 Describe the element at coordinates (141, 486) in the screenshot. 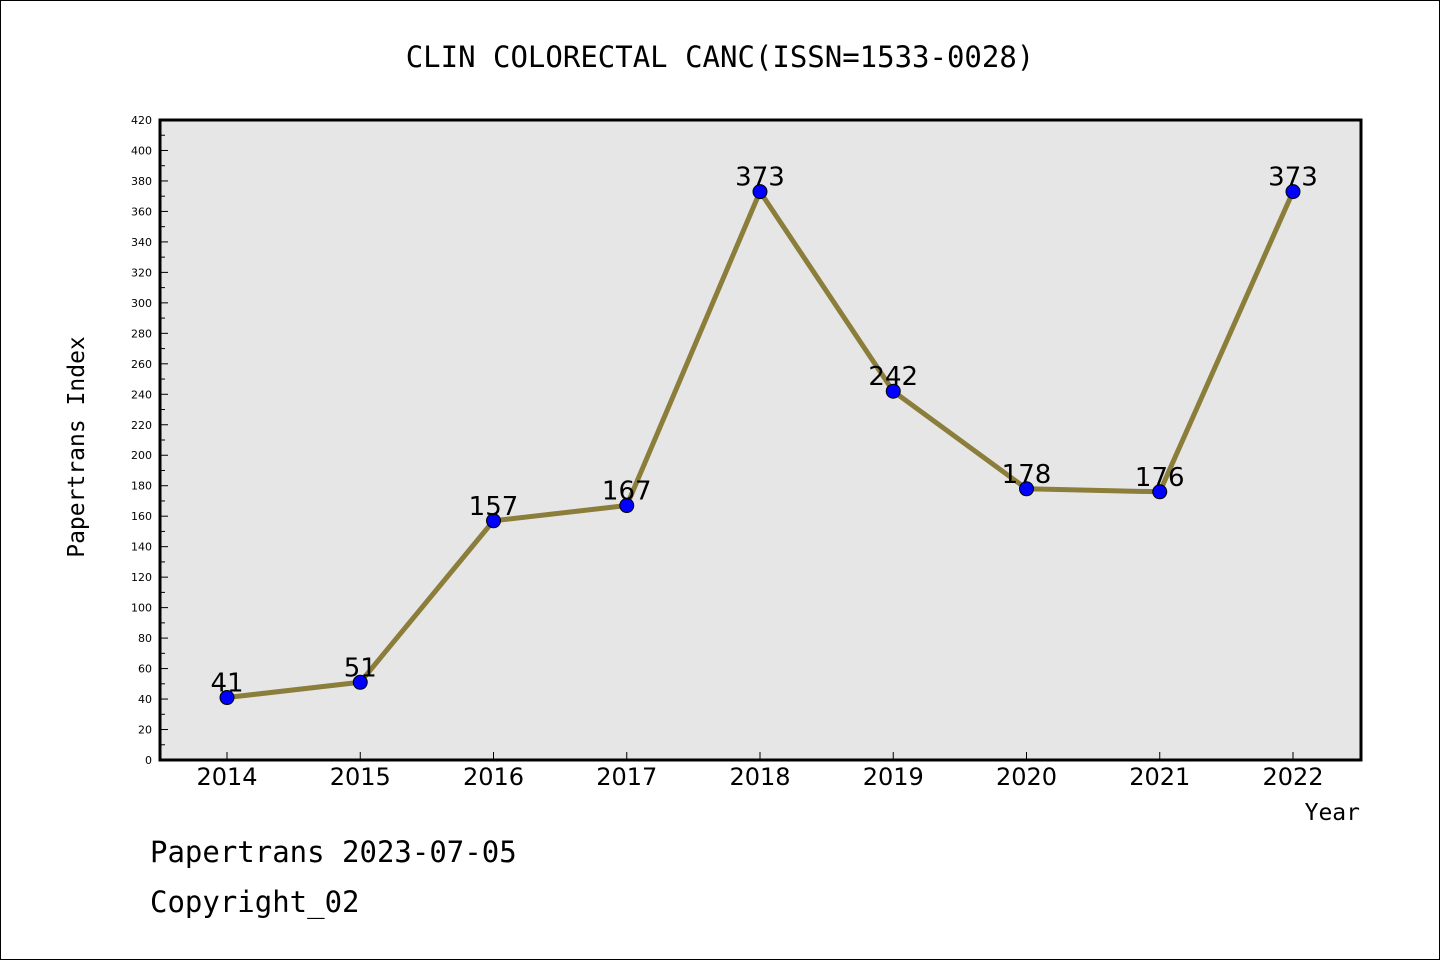

I see `y-tick-label: 180` at that location.